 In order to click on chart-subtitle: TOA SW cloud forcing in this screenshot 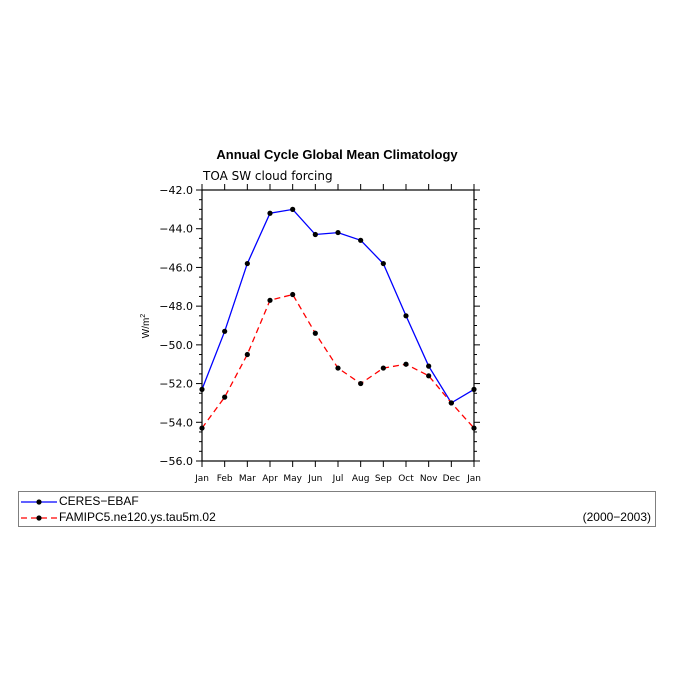, I will do `click(267, 176)`.